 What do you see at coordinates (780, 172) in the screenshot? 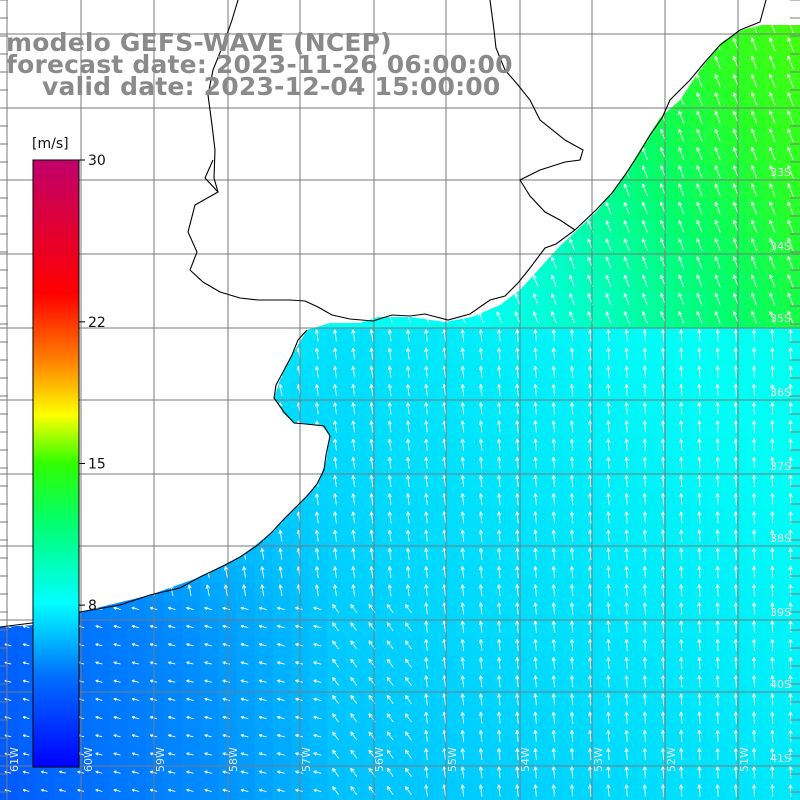
I see `lat-label: 33S` at bounding box center [780, 172].